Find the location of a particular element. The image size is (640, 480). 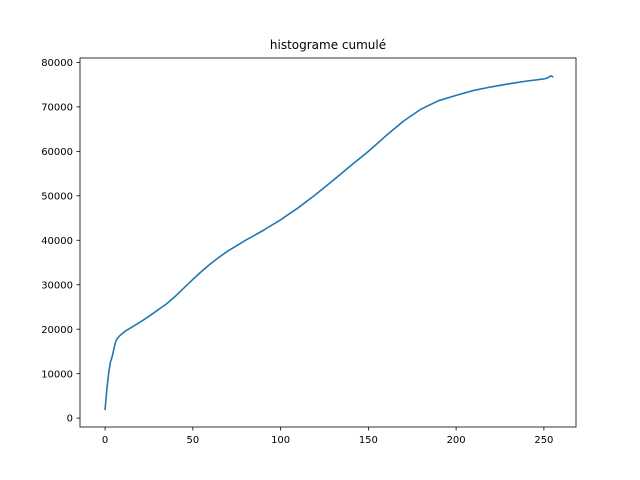

y-tick-label: 20000 is located at coordinates (57, 330).